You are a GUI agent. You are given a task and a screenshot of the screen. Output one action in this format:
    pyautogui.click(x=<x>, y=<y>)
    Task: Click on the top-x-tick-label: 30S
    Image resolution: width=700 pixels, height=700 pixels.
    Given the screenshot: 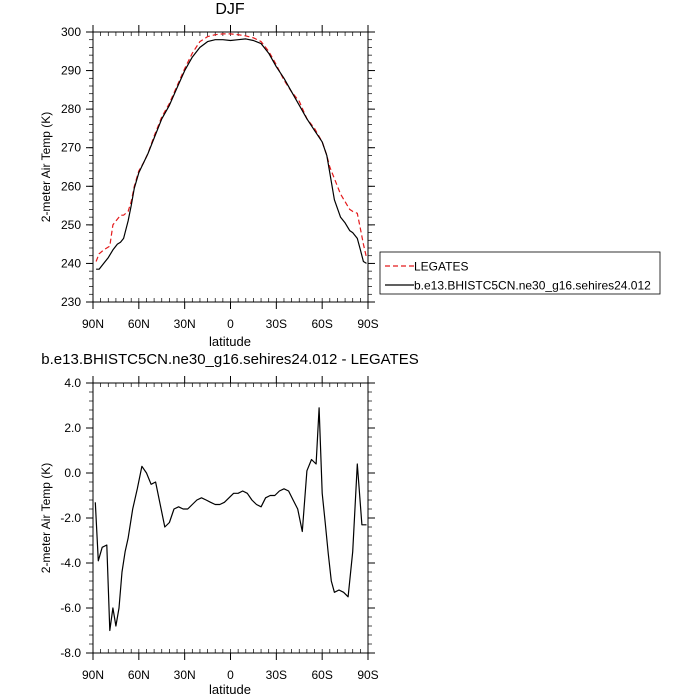 What is the action you would take?
    pyautogui.click(x=276, y=324)
    